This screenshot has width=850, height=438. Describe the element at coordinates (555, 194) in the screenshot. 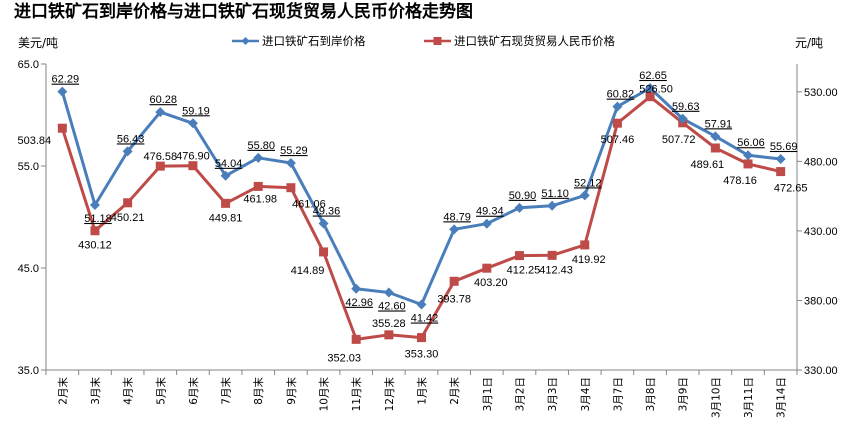

I see `cif-price-label: 51.10` at that location.